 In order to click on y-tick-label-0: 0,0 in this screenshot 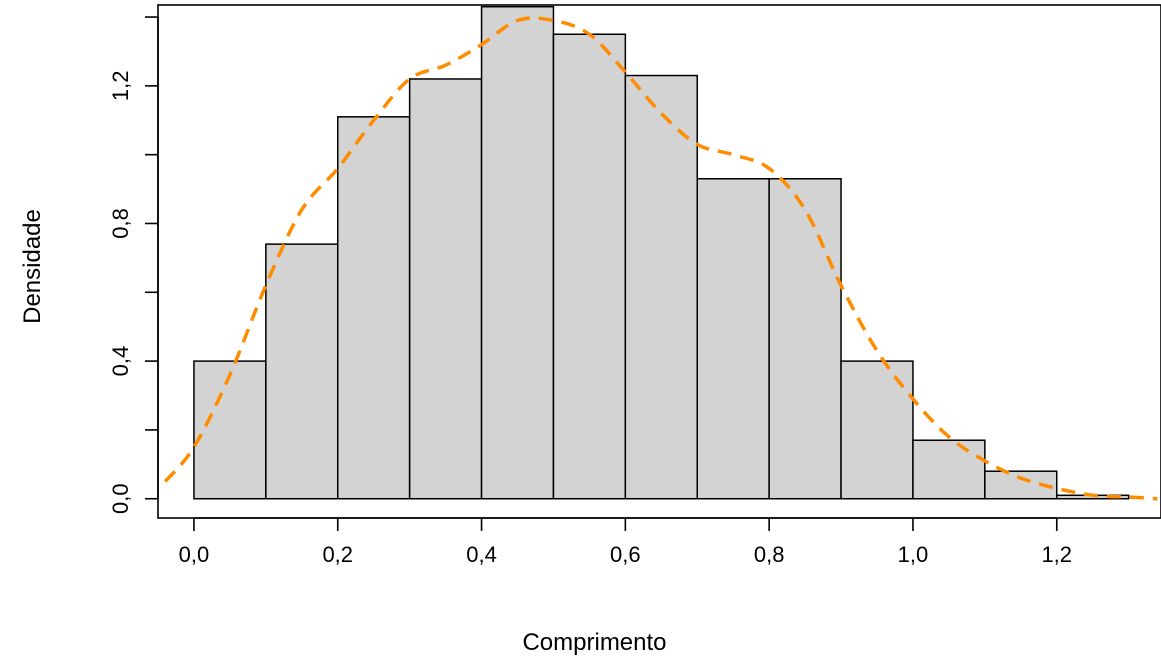, I will do `click(120, 498)`.